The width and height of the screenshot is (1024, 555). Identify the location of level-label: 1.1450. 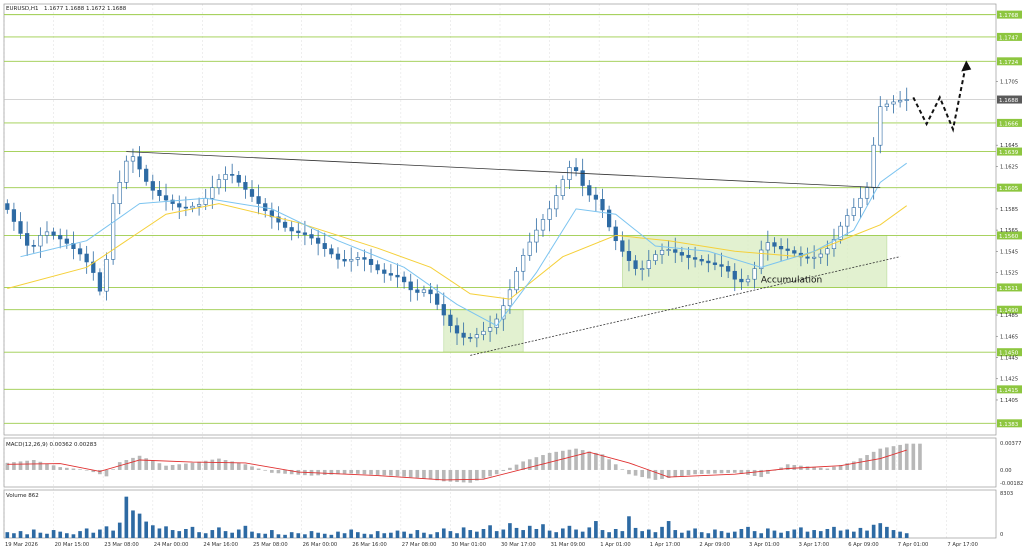
(1009, 354).